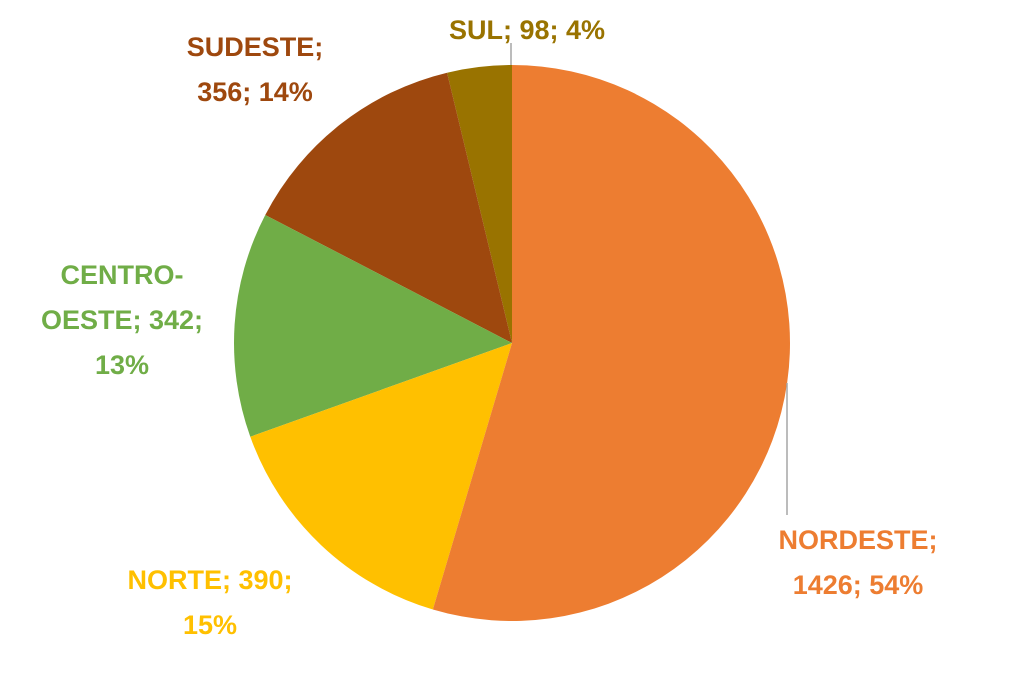  I want to click on data-label: NORDESTE; 1426; 54%, so click(858, 562).